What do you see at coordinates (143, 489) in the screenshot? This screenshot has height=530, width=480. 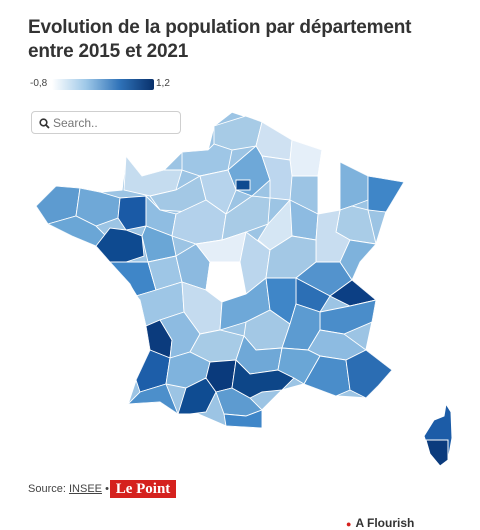 I see `le-point-logo: Le Point` at bounding box center [143, 489].